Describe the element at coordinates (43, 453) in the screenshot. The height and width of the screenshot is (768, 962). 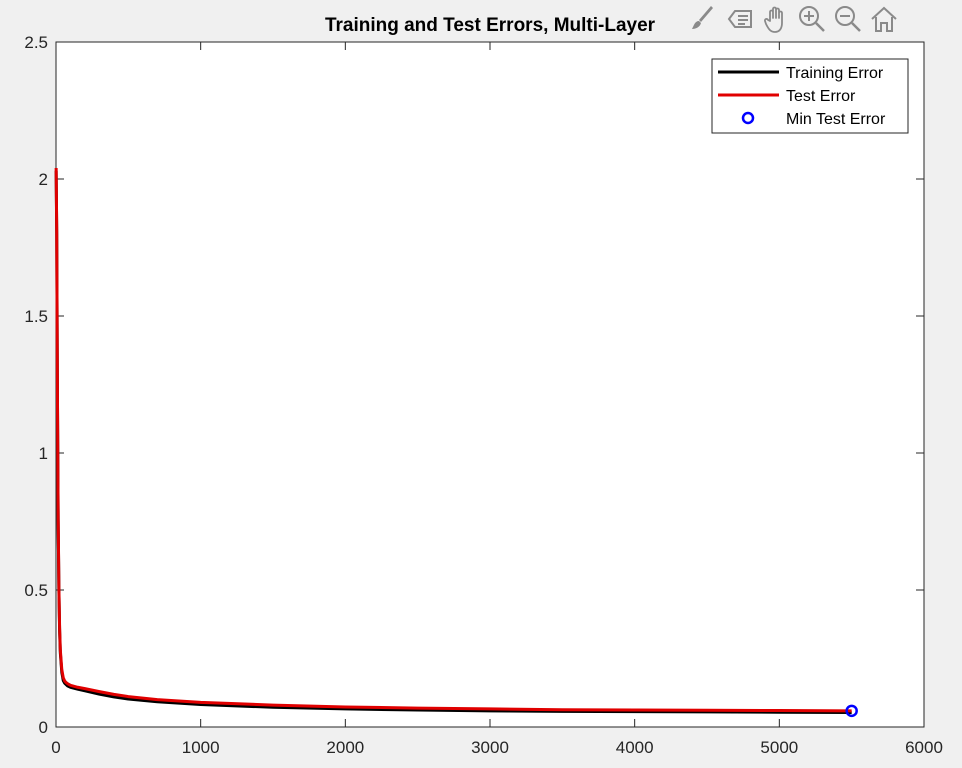
I see `y-tick-label: 1` at that location.